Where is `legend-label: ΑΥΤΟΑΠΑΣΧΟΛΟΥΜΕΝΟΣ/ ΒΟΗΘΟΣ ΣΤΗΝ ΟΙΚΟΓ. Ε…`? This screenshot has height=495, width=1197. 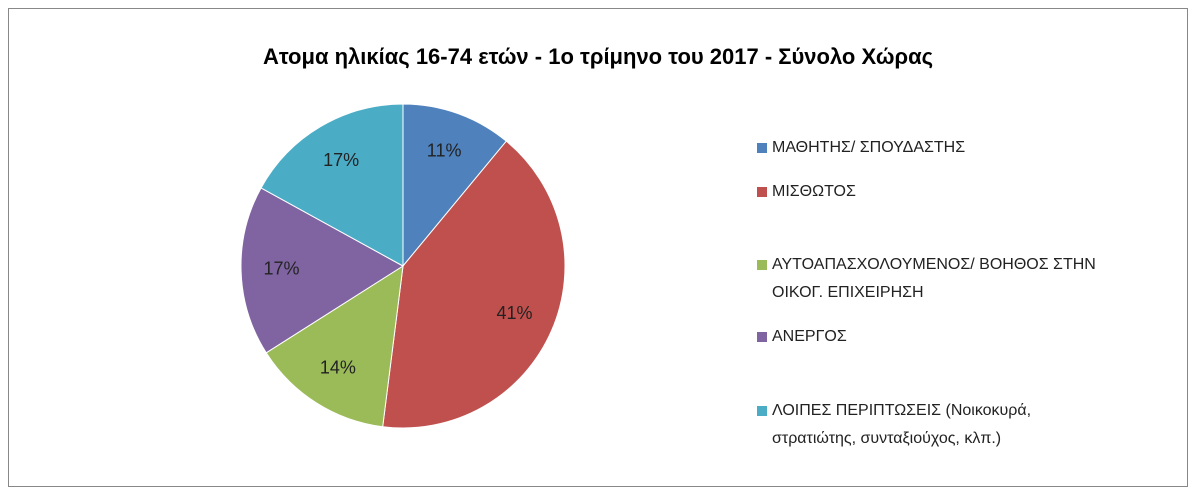 legend-label: ΑΥΤΟΑΠΑΣΧΟΛΟΥΜΕΝΟΣ/ ΒΟΗΘΟΣ ΣΤΗΝ ΟΙΚΟΓ. Ε… is located at coordinates (934, 278).